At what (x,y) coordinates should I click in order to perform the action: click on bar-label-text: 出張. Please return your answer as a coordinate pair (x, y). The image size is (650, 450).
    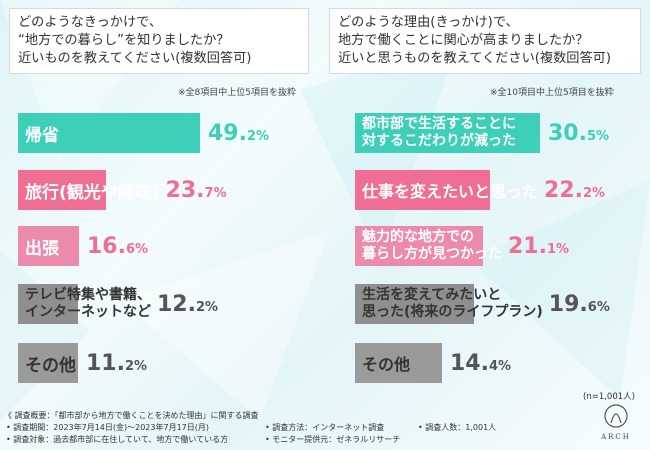
    Looking at the image, I should click on (42, 246).